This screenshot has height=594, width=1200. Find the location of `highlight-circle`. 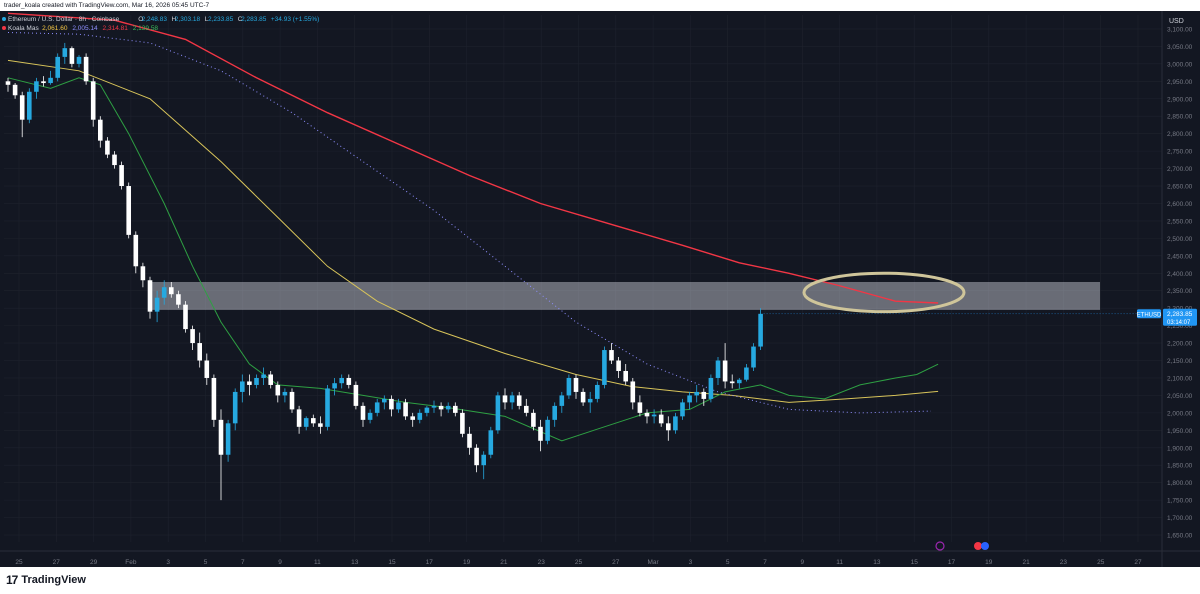

highlight-circle is located at coordinates (884, 292).